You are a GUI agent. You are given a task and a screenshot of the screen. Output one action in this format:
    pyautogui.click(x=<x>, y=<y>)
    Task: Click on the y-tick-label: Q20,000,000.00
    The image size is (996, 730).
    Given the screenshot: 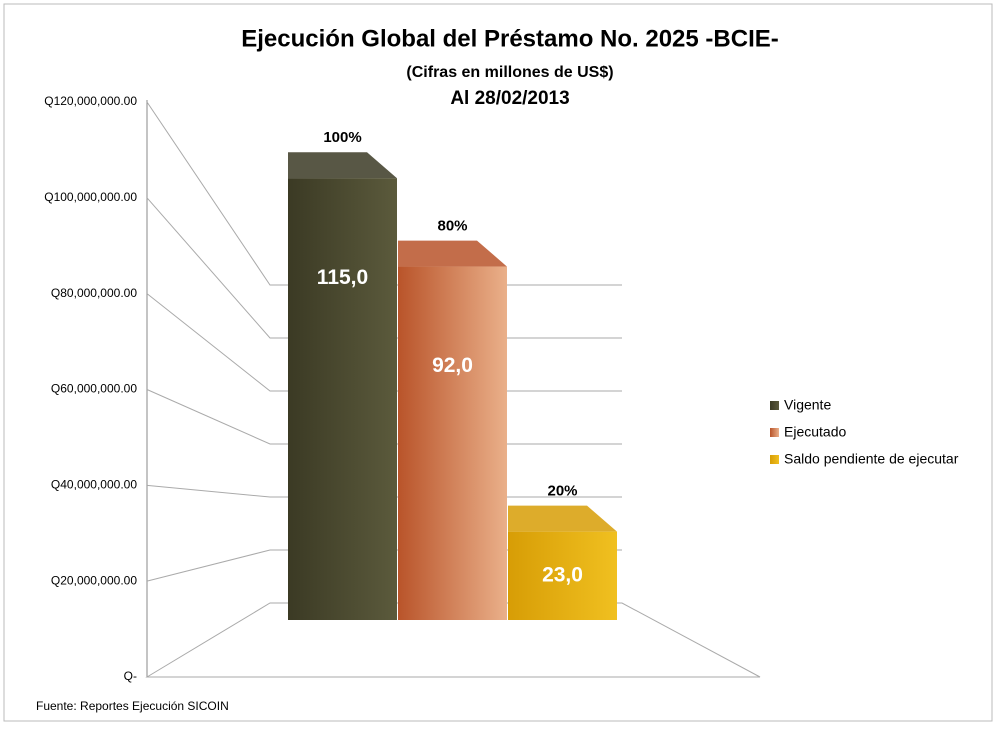 What is the action you would take?
    pyautogui.click(x=94, y=580)
    